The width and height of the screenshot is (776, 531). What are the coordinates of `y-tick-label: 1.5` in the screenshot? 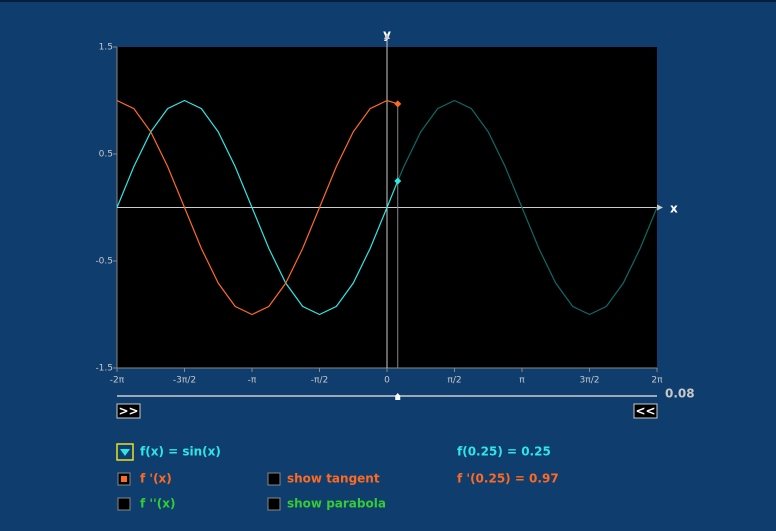 It's located at (106, 48).